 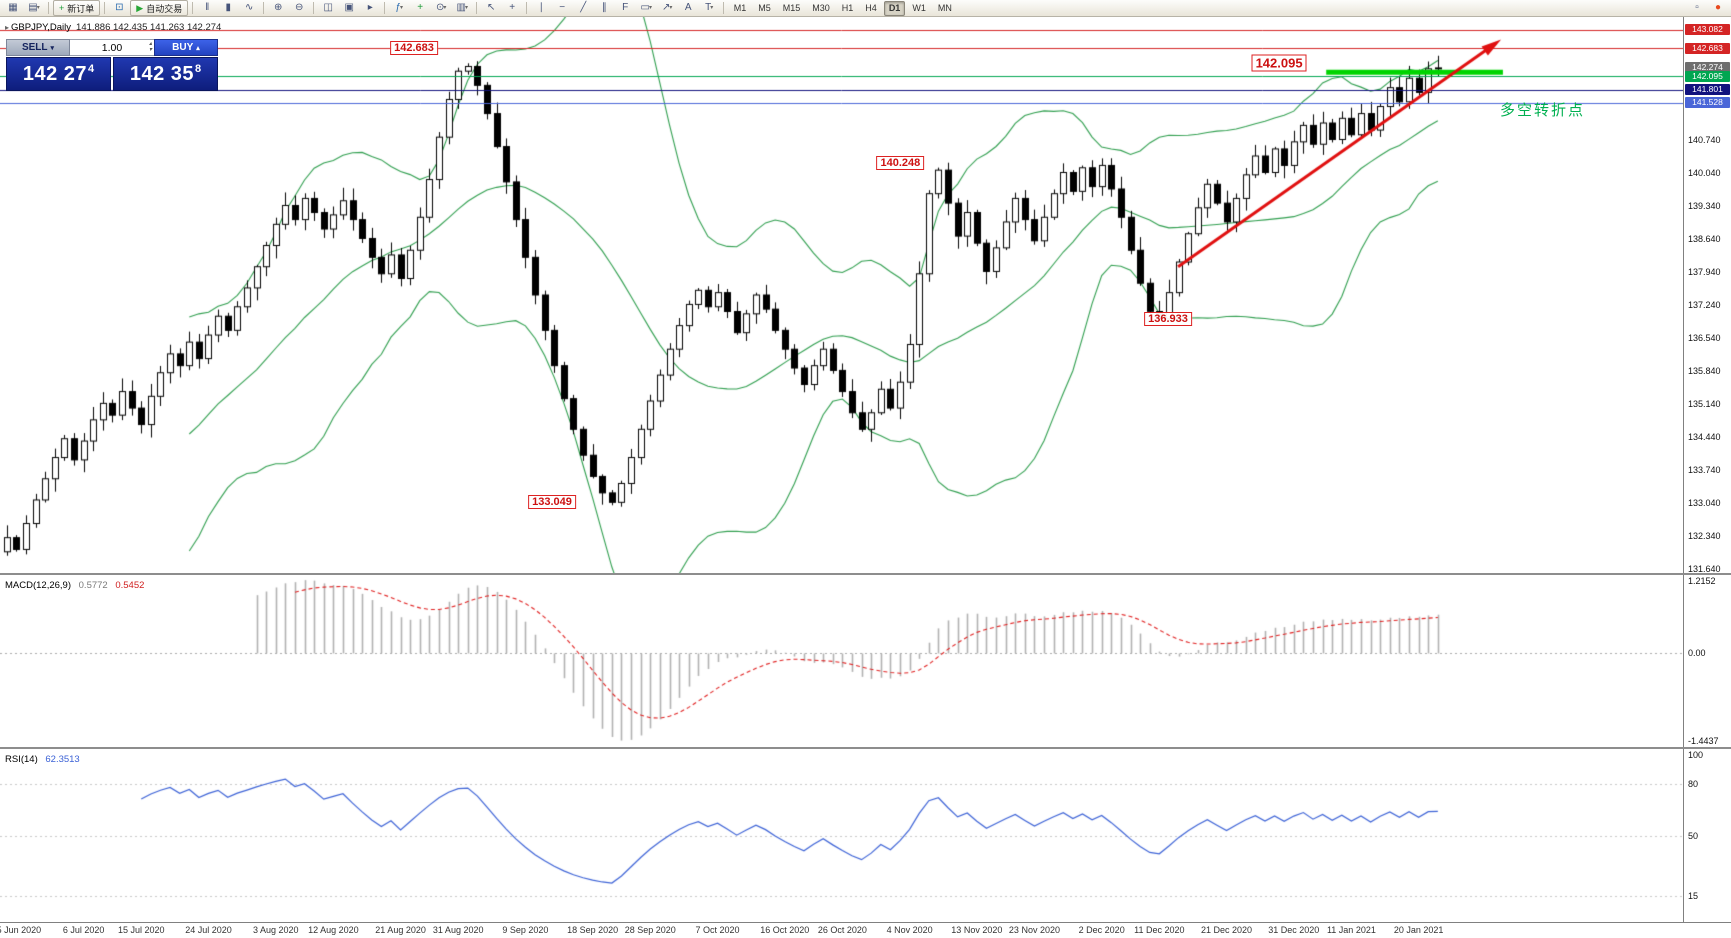 I want to click on macd-tick-label: 0.00, so click(x=1697, y=653).